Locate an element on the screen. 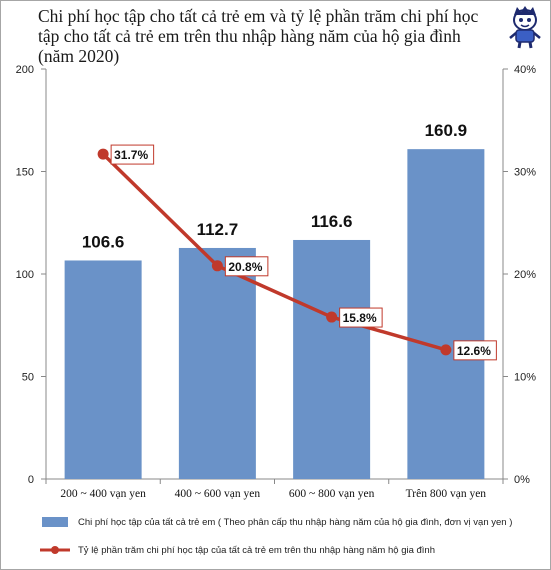  line-data-label: 20.8% is located at coordinates (245, 267).